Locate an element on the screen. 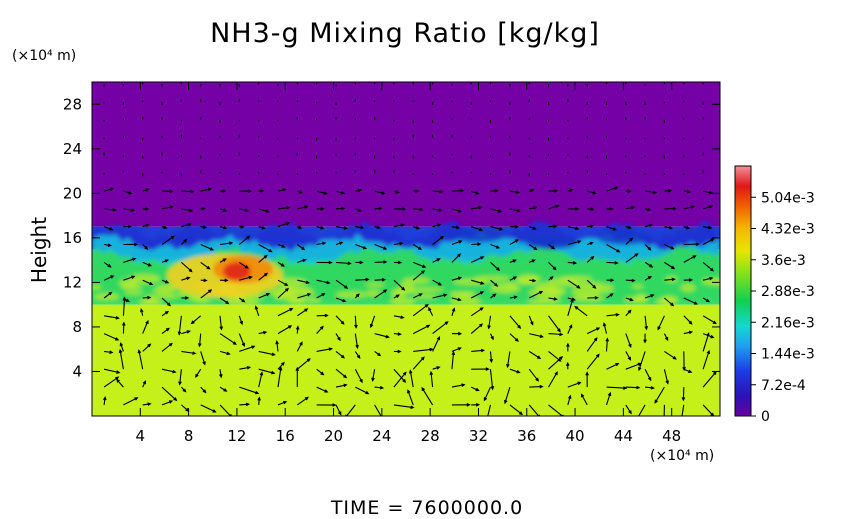 The height and width of the screenshot is (519, 854). x-tick-label: 48 is located at coordinates (671, 436).